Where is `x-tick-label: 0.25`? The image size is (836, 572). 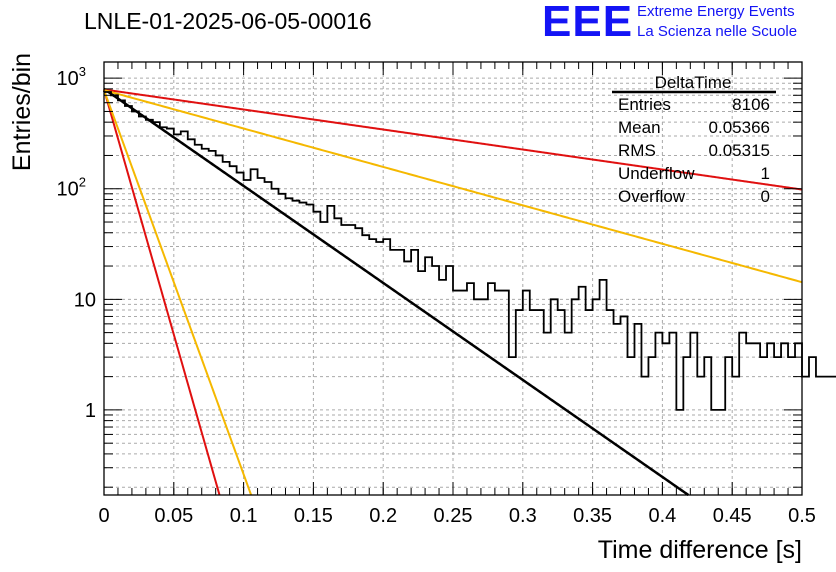
x-tick-label: 0.25 is located at coordinates (453, 516).